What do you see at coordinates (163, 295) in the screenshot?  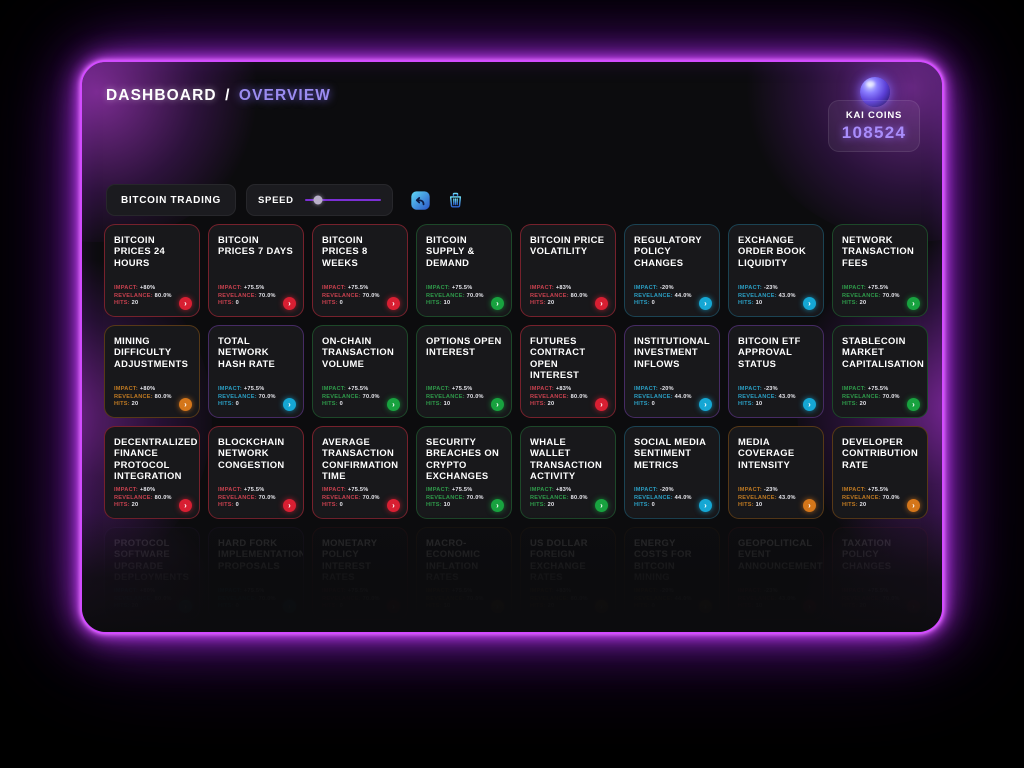 I see `revelance-value: 80.0%` at bounding box center [163, 295].